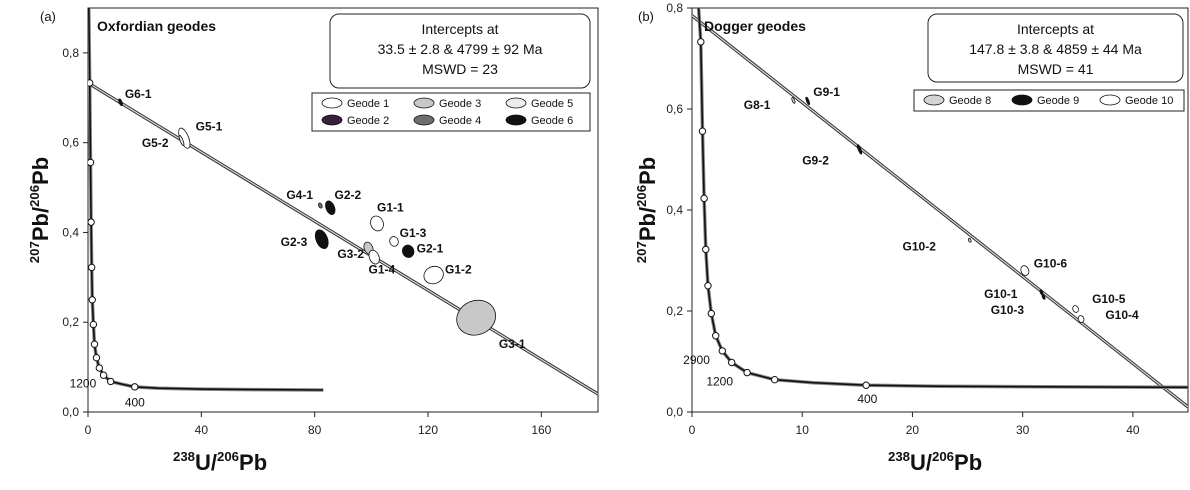 The width and height of the screenshot is (1190, 490). I want to click on legend-entry: Geode 1, so click(368, 104).